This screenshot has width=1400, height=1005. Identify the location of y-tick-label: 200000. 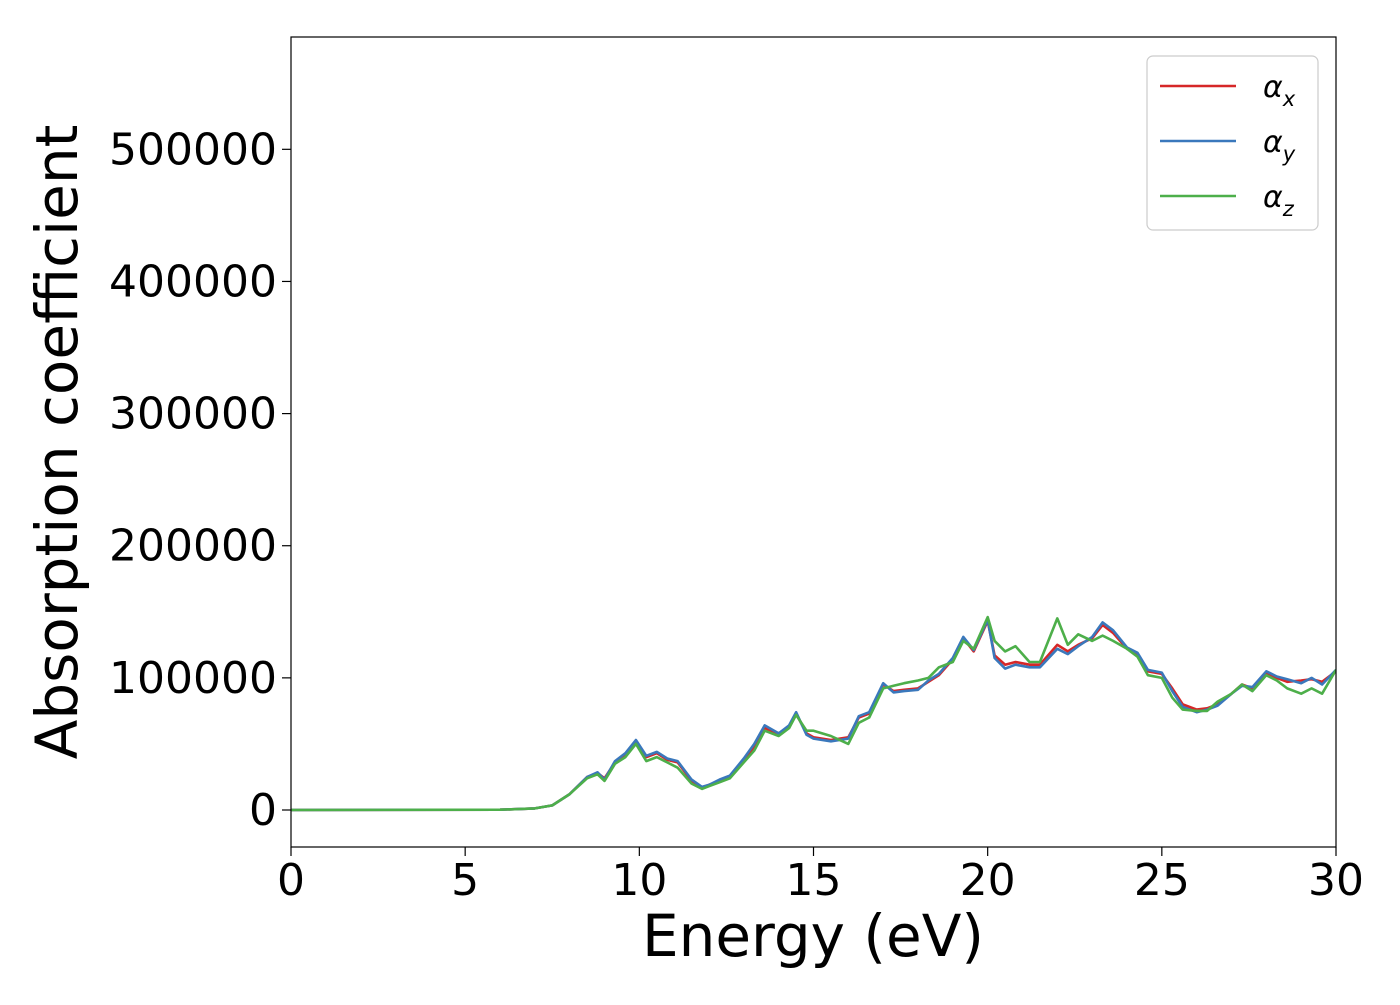
(193, 546).